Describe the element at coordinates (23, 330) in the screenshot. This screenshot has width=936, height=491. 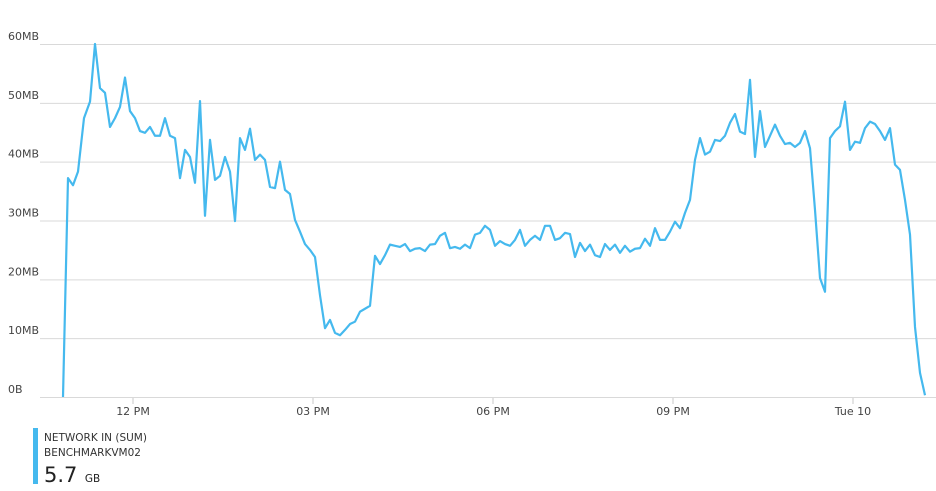
I see `y-tick-label: 10MB` at that location.